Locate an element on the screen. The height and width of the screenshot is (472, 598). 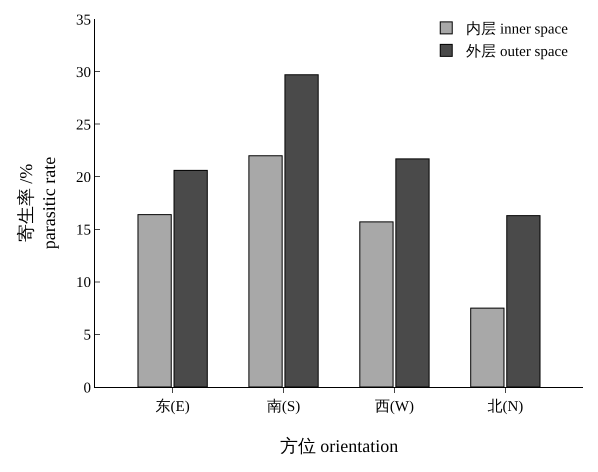
legend-label: 内层 inner space is located at coordinates (517, 29).